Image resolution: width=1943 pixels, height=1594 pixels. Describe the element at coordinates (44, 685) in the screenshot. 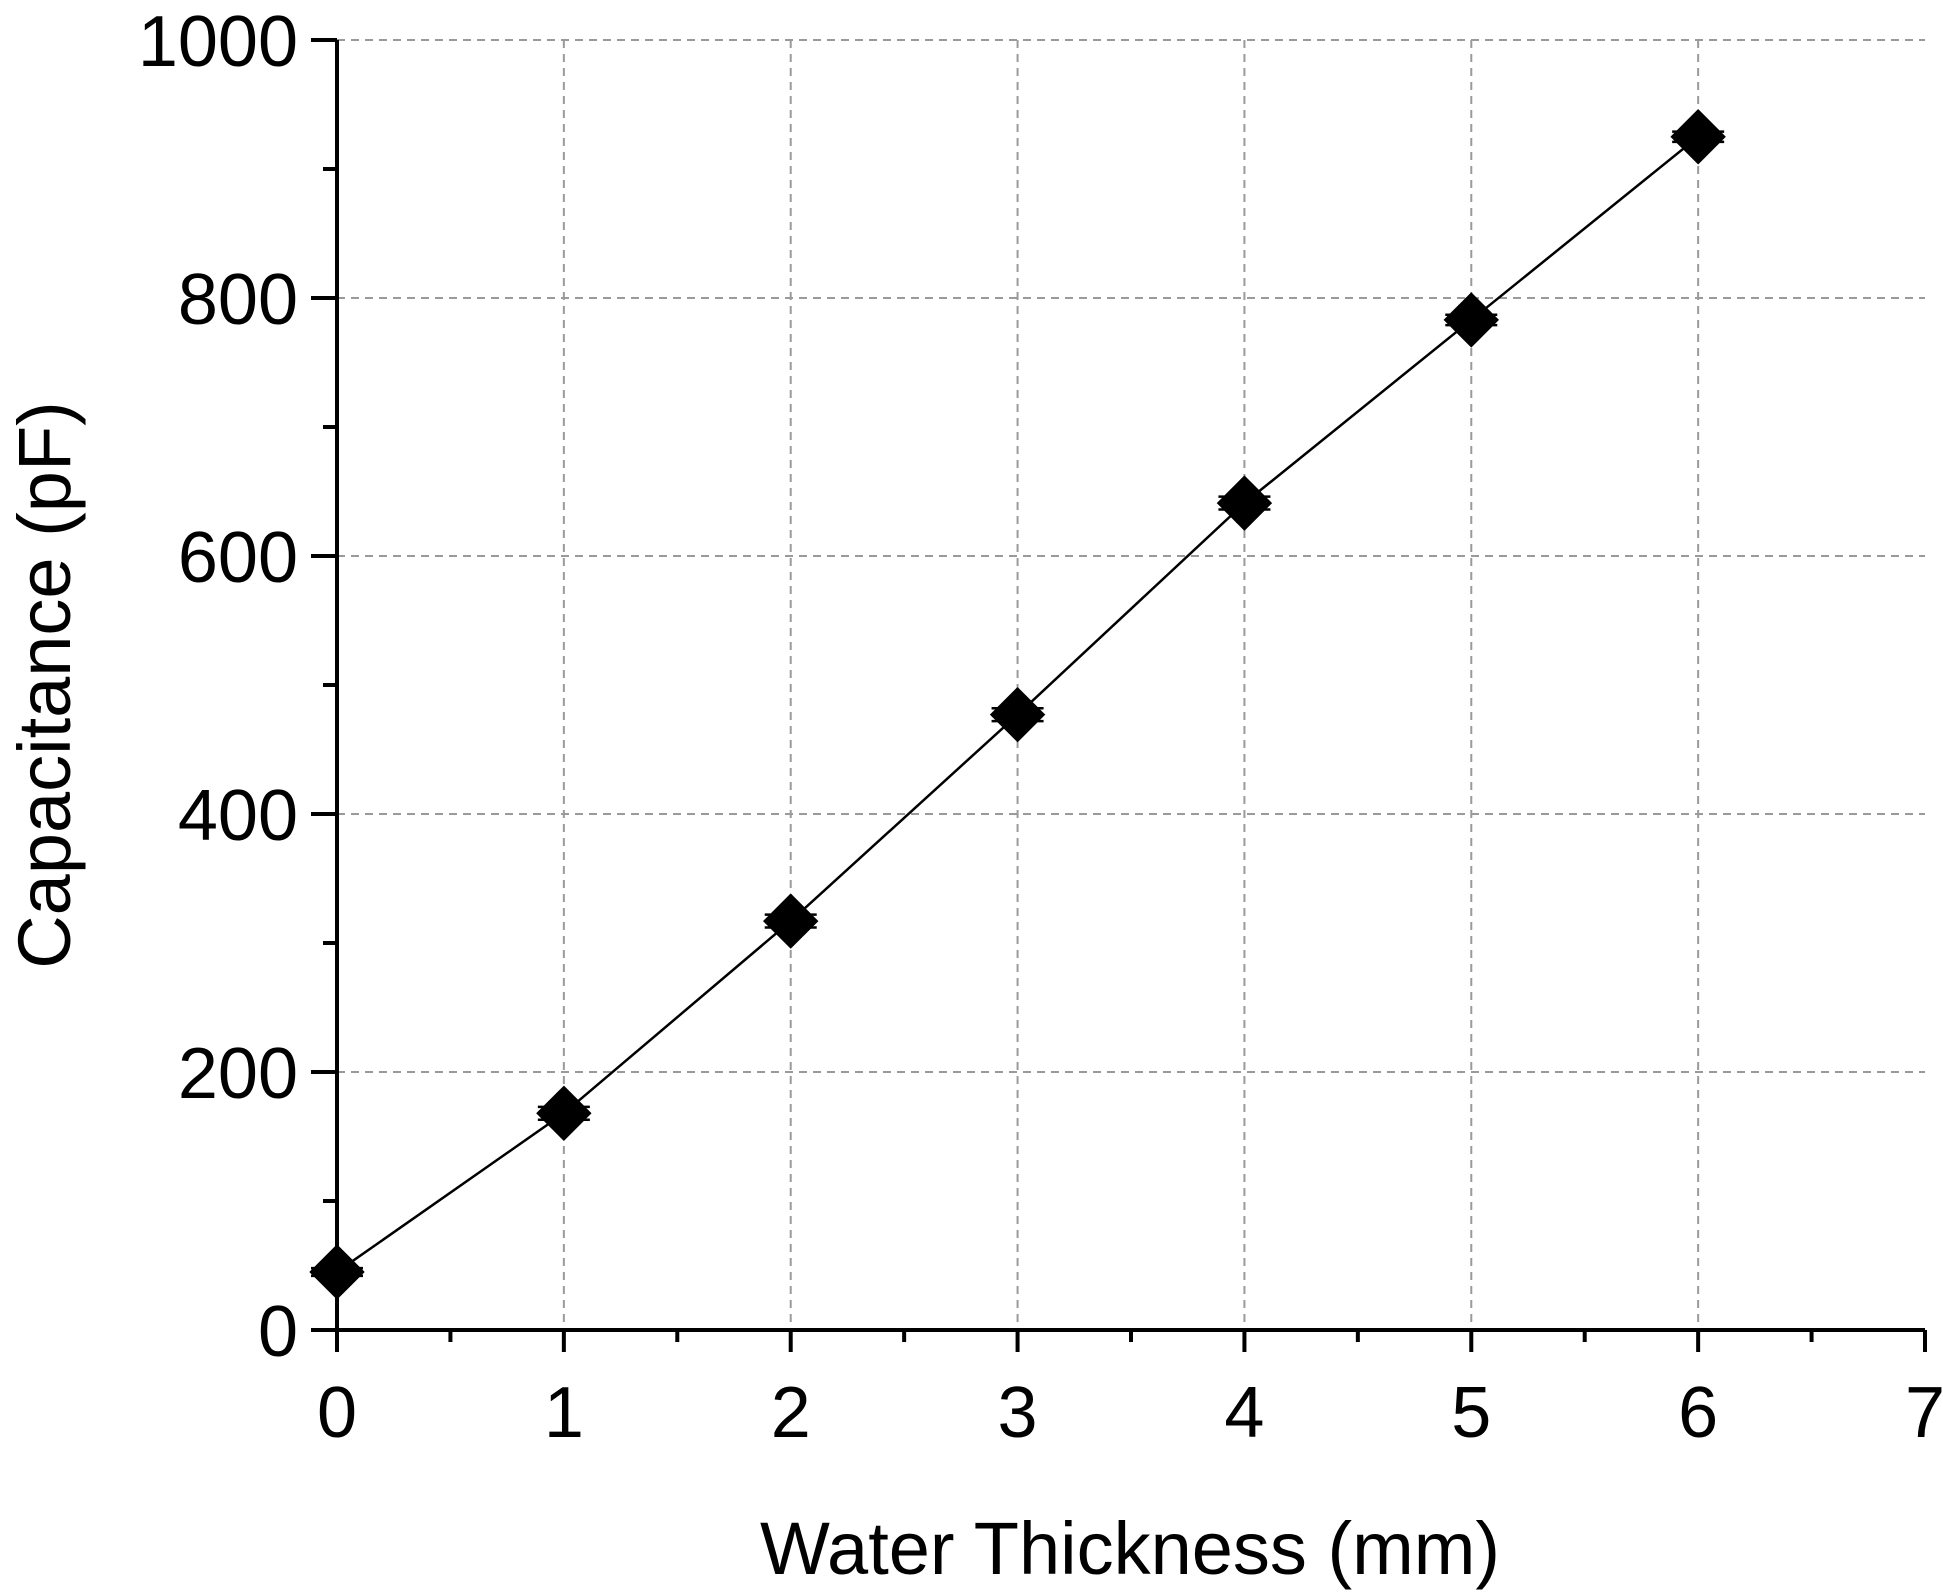

I see `y-axis-title: Capacitance (pF)` at that location.